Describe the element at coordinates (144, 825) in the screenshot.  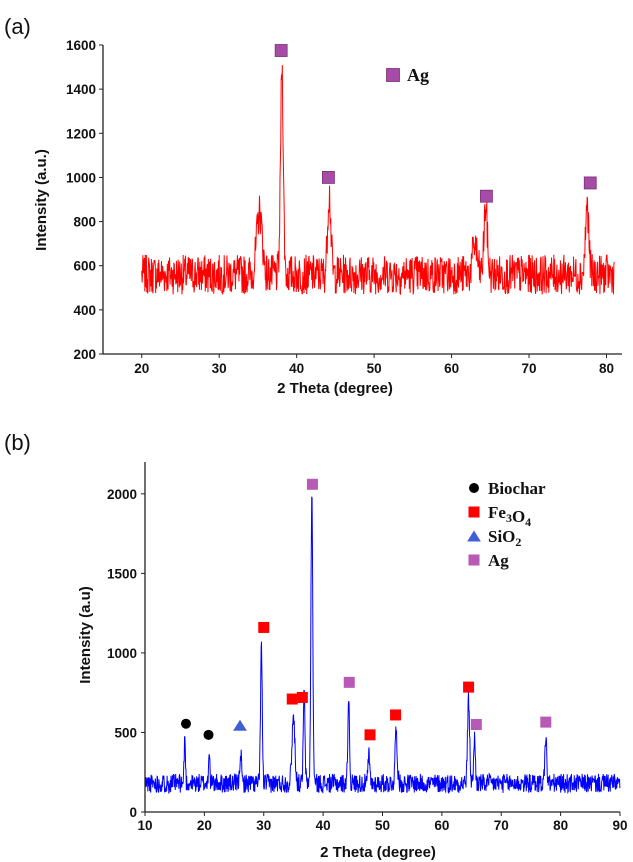
I see `x-tick-label: 10` at that location.